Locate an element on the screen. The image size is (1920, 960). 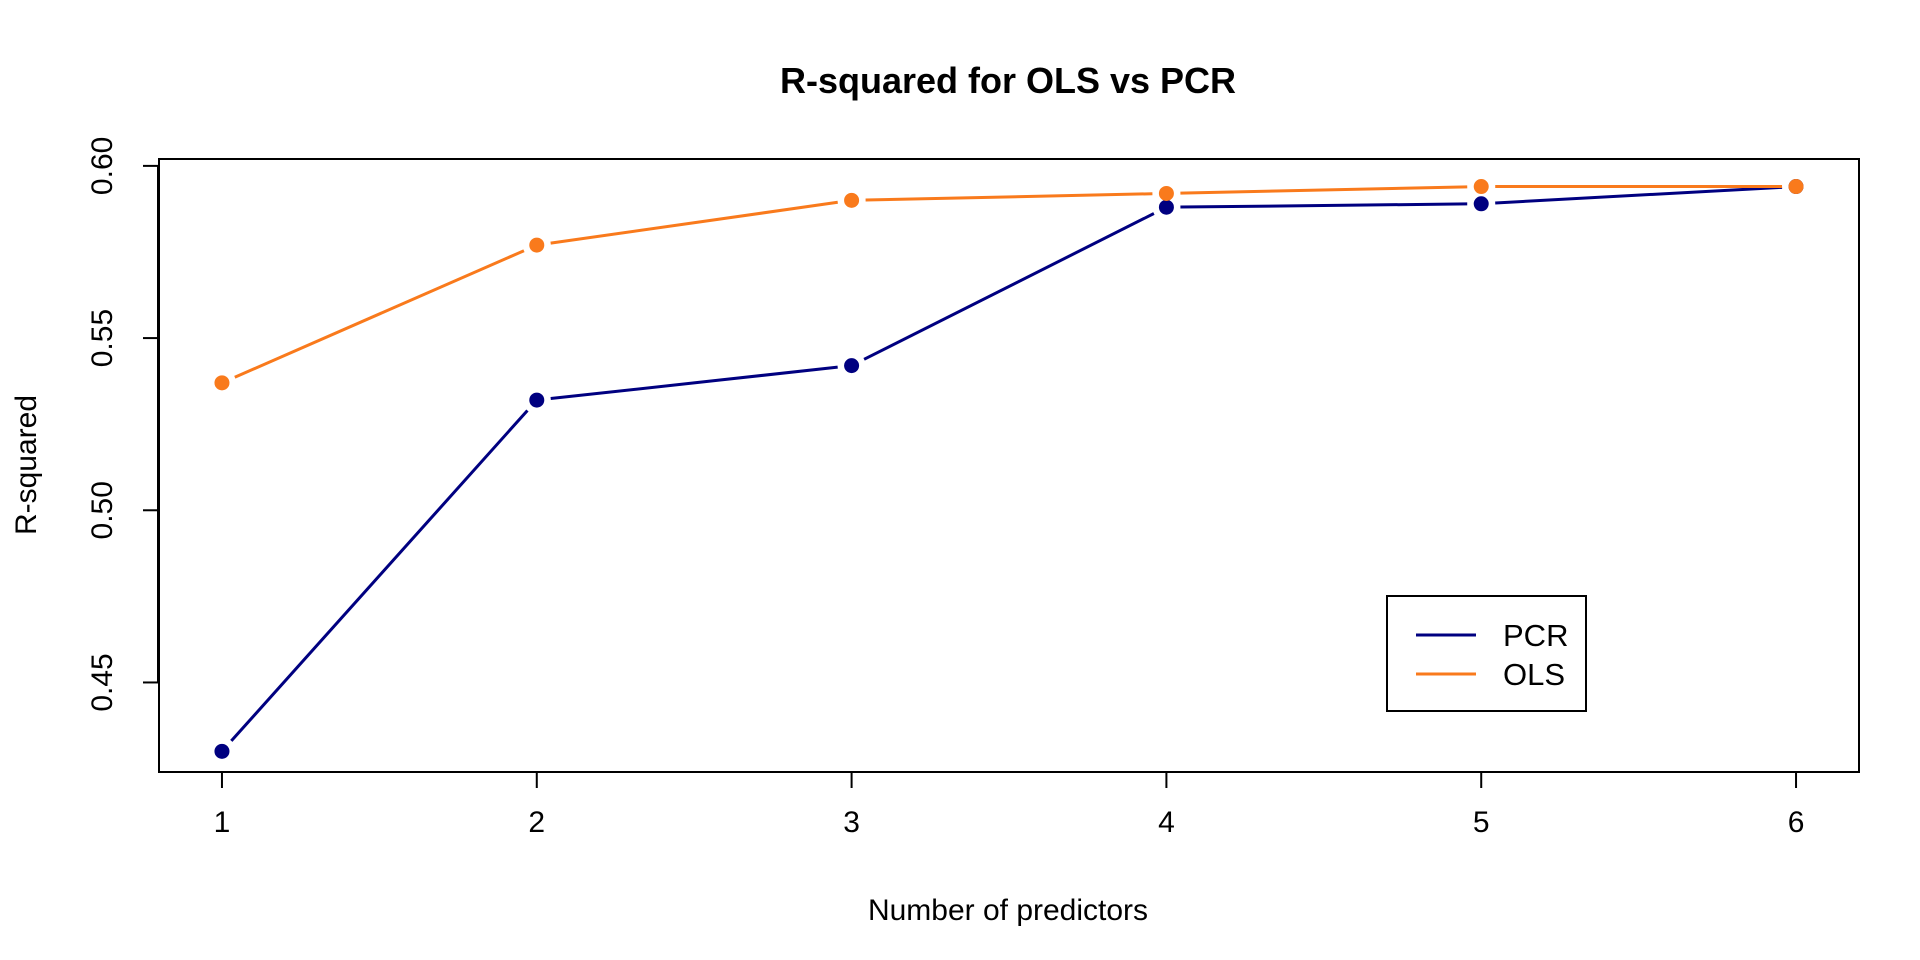
legend: PCR OLS is located at coordinates (1486, 653).